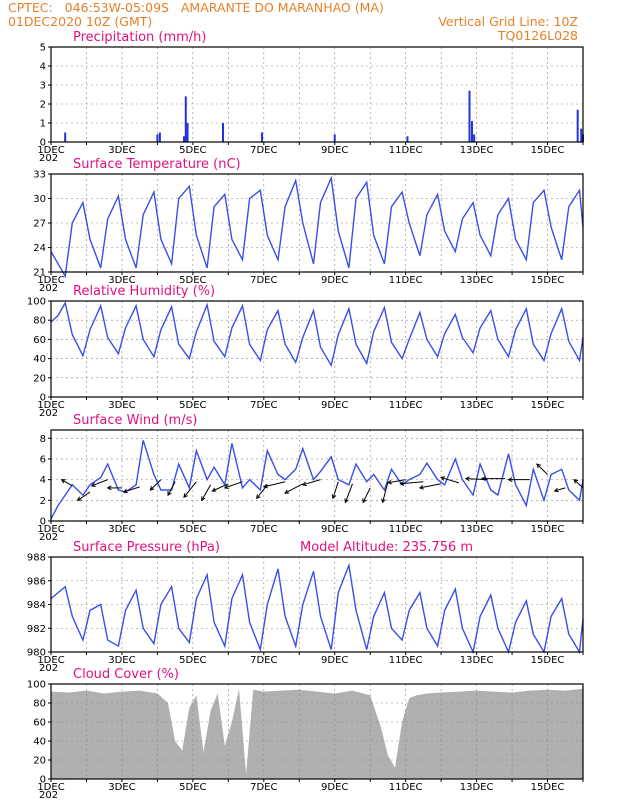 The width and height of the screenshot is (618, 800). Describe the element at coordinates (135, 420) in the screenshot. I see `wind-title: Surface Wind (m/s)` at that location.